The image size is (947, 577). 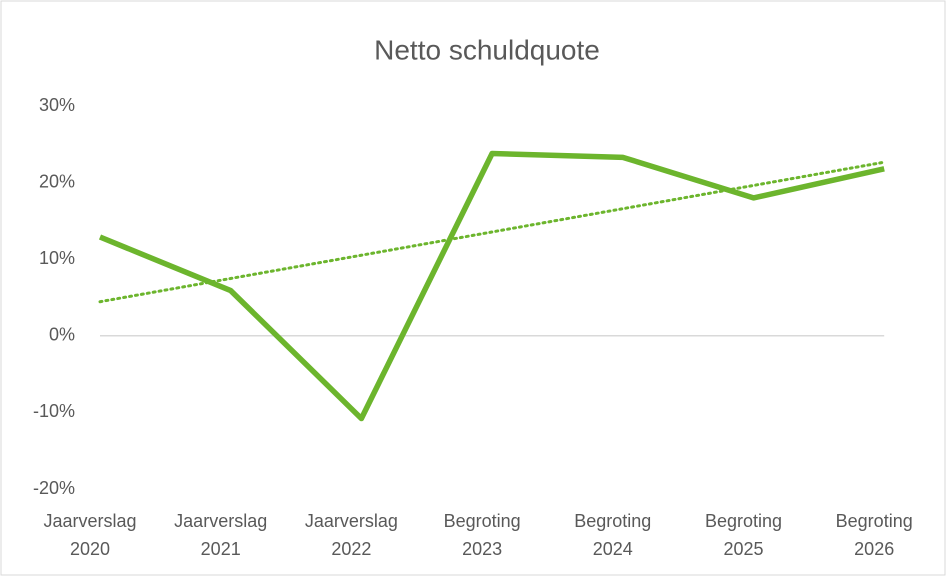 I want to click on x-tick-label: 2021, so click(x=221, y=549).